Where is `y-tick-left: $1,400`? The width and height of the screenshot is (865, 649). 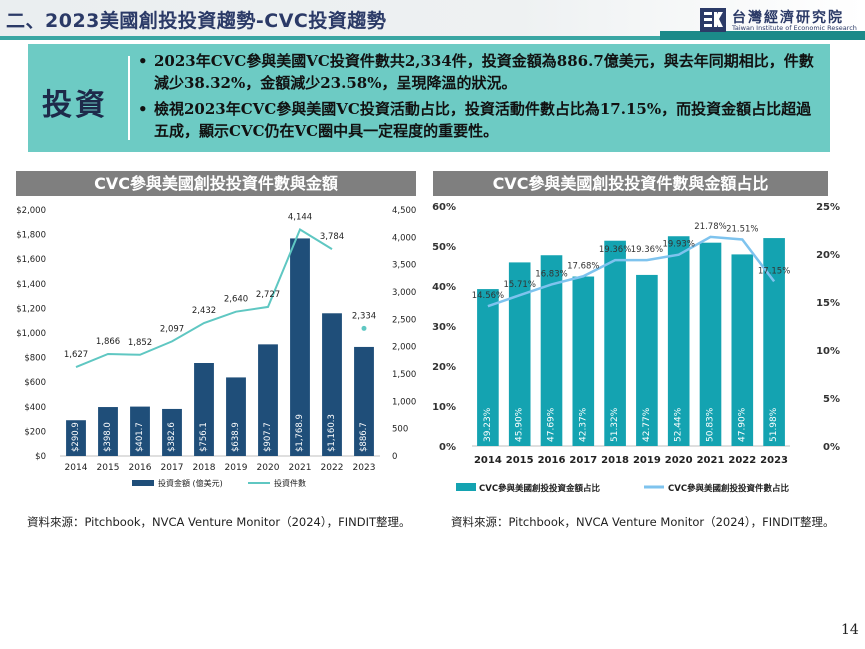
y-tick-left: $1,400 is located at coordinates (31, 285).